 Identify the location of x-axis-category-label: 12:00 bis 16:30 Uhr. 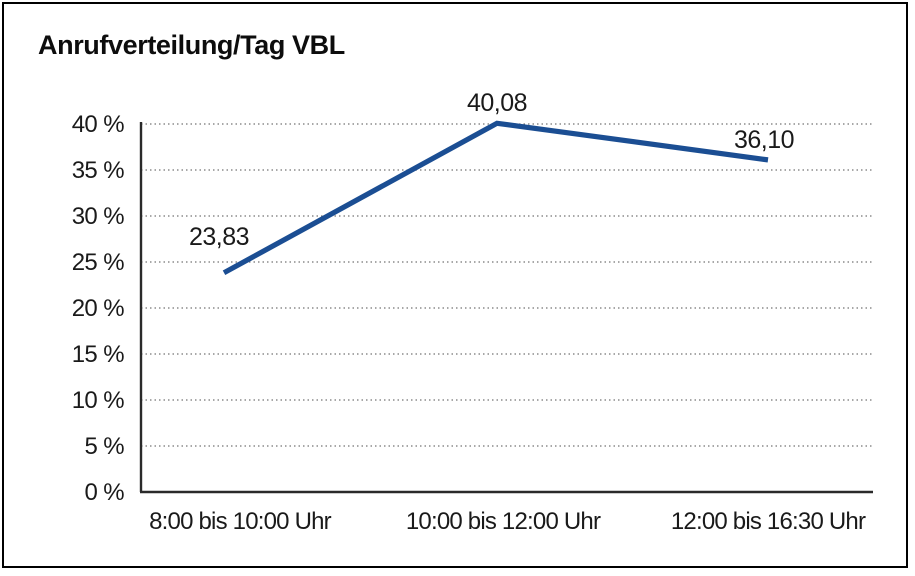
(768, 521).